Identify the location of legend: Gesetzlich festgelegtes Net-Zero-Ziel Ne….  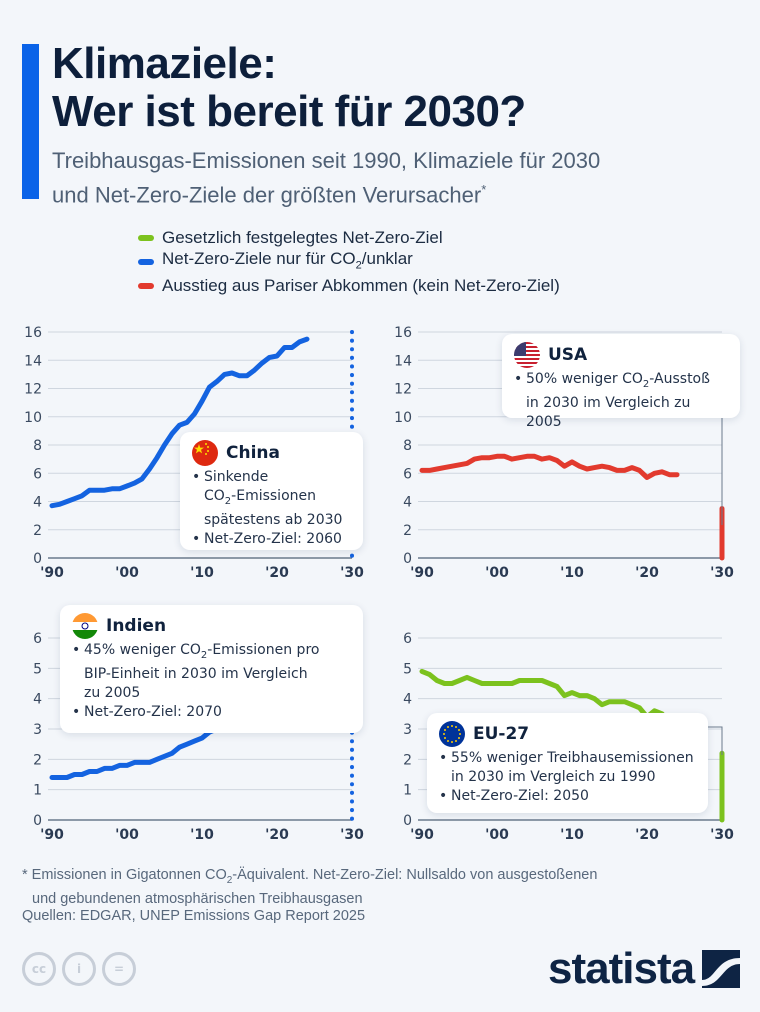
(349, 262).